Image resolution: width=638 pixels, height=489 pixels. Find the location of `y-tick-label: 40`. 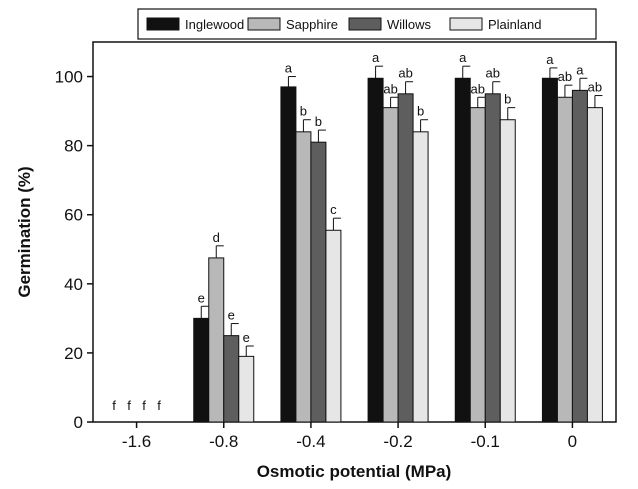

y-tick-label: 40 is located at coordinates (73, 284).